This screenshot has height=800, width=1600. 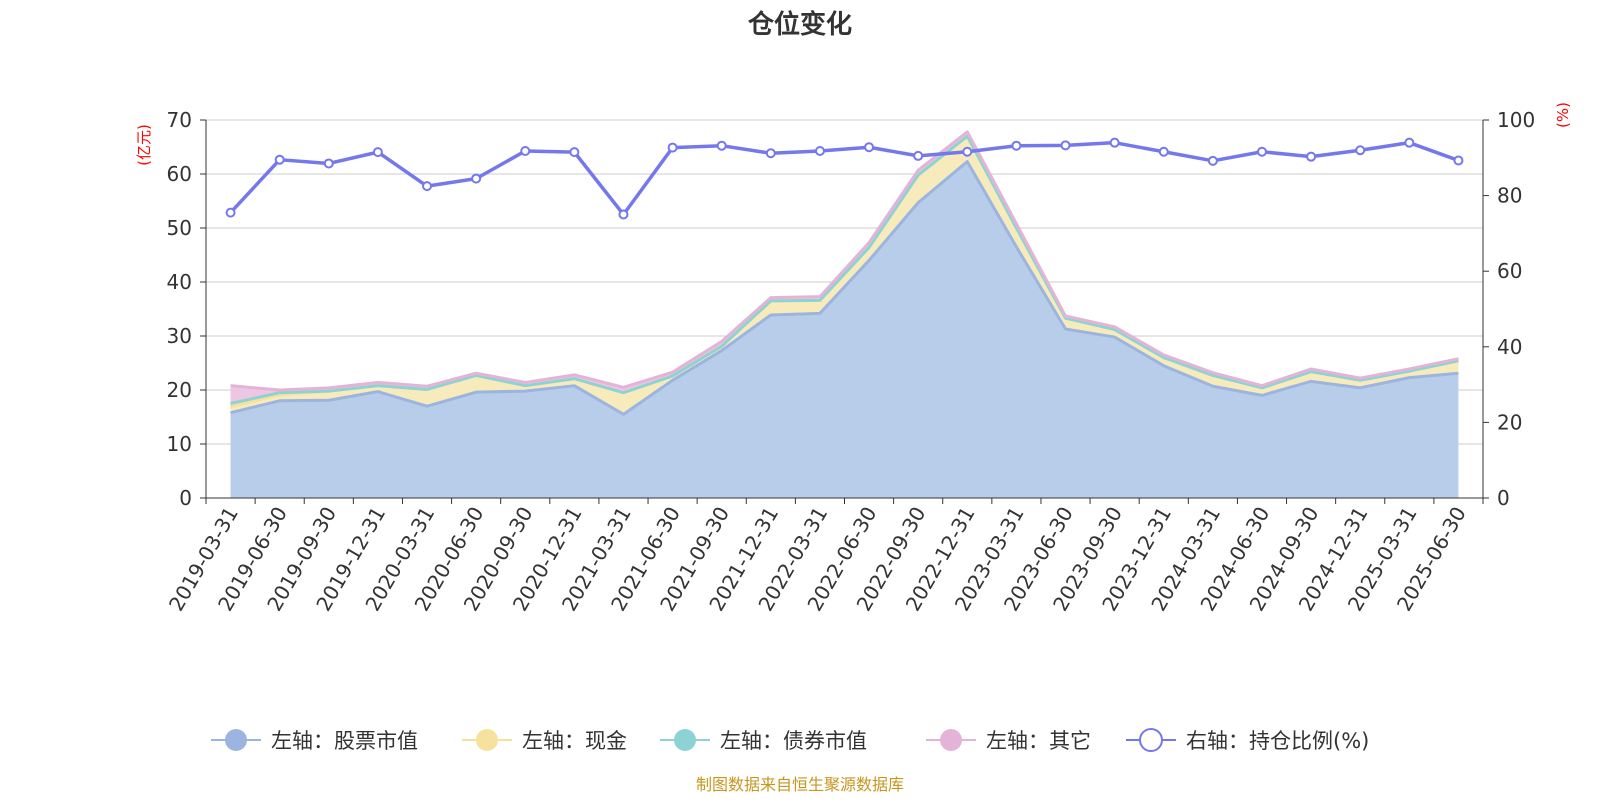 What do you see at coordinates (179, 120) in the screenshot?
I see `left-tick-label: 70` at bounding box center [179, 120].